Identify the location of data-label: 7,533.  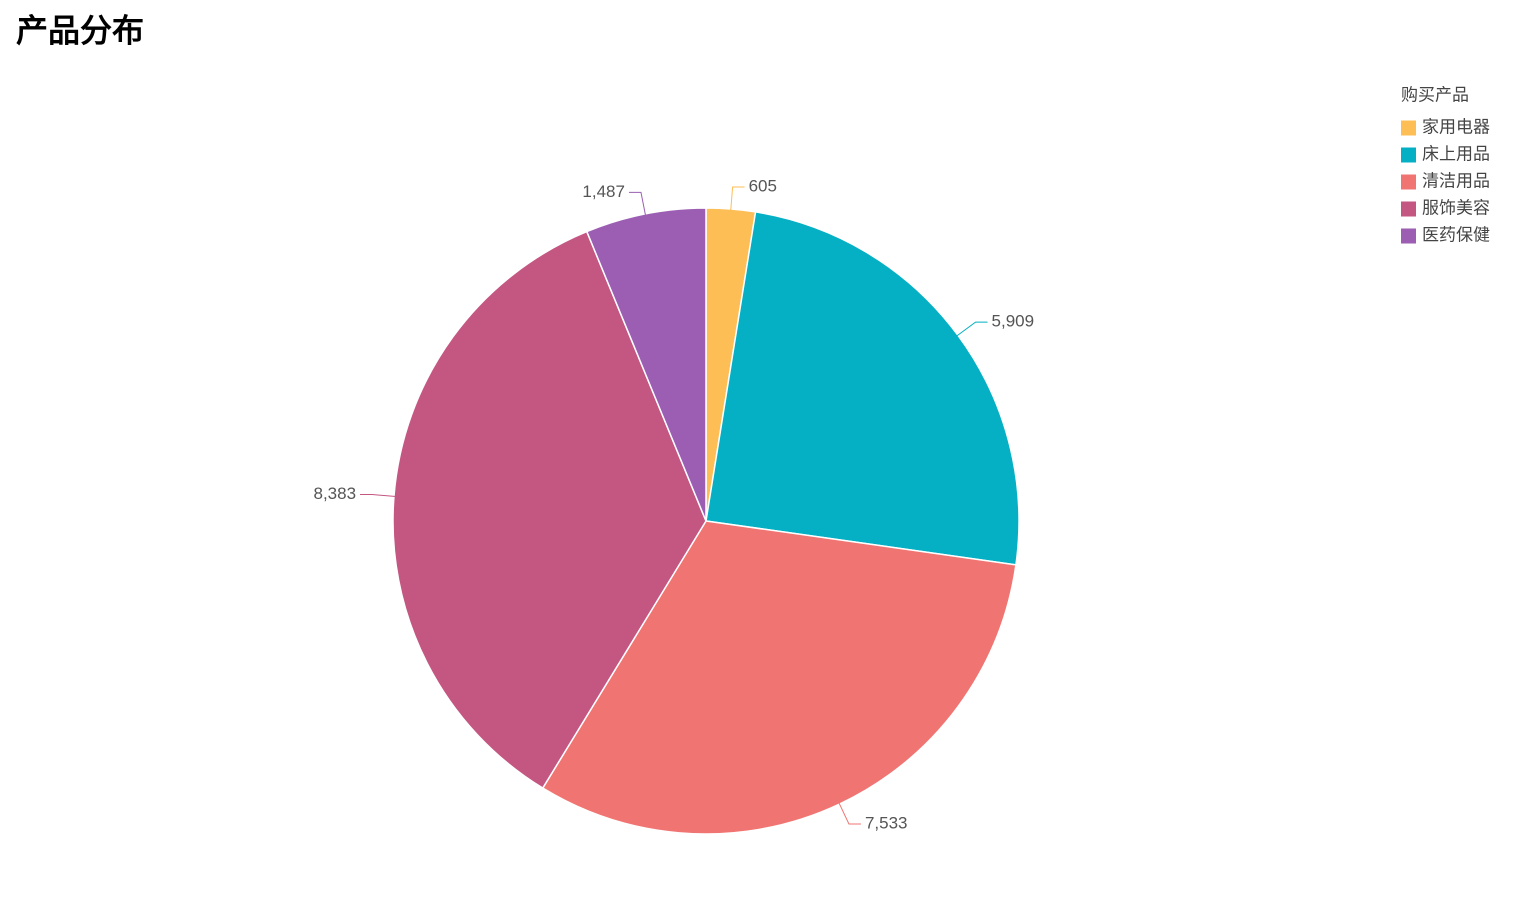
(886, 822).